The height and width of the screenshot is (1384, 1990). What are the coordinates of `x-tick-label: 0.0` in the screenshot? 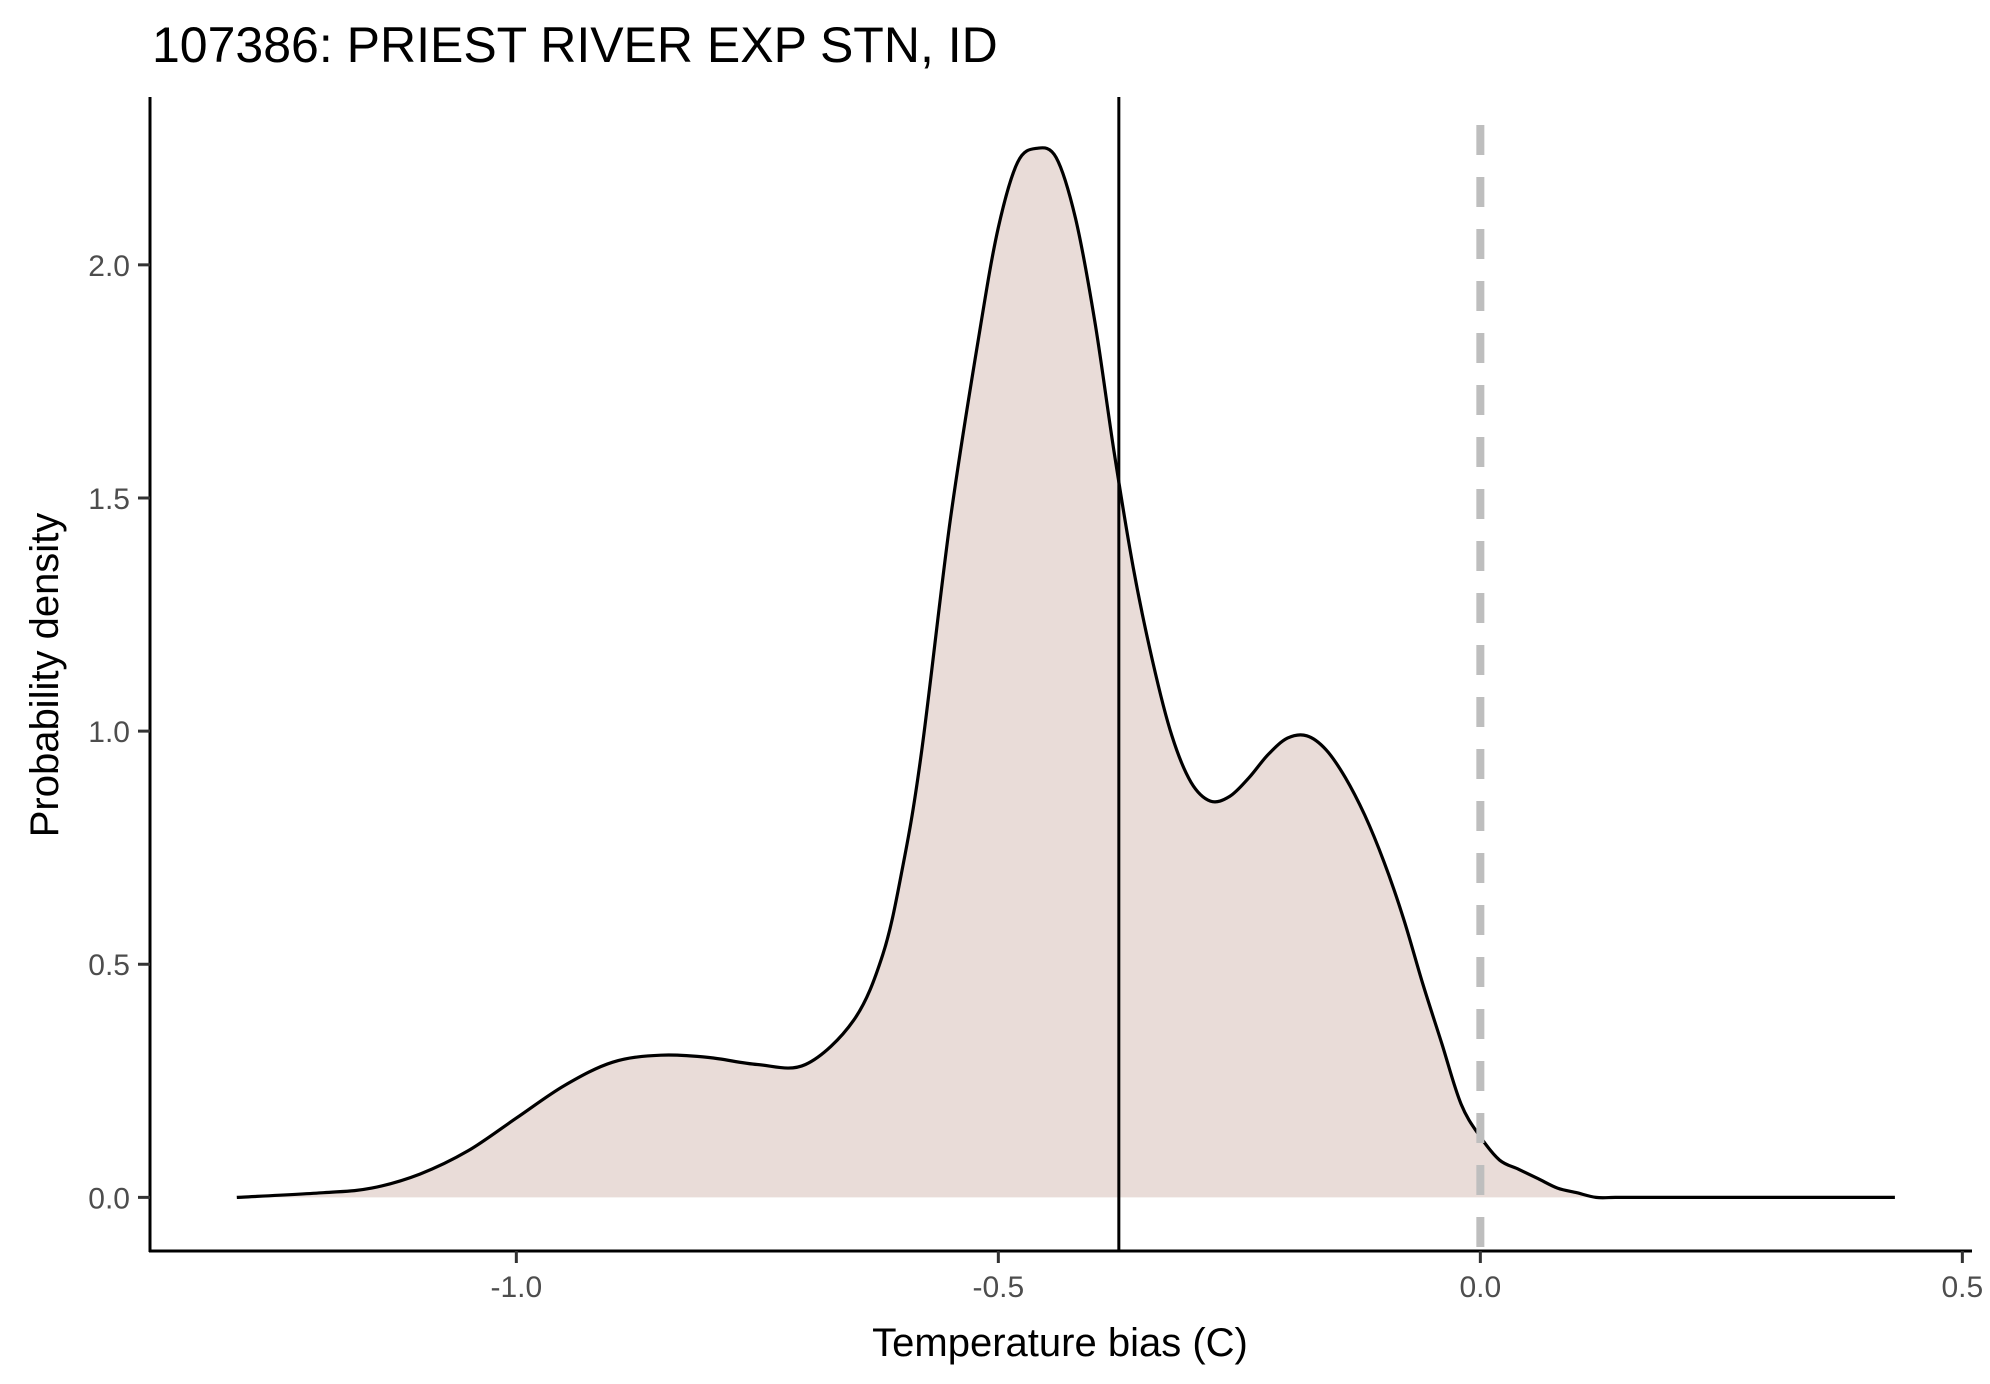 It's located at (1480, 1287).